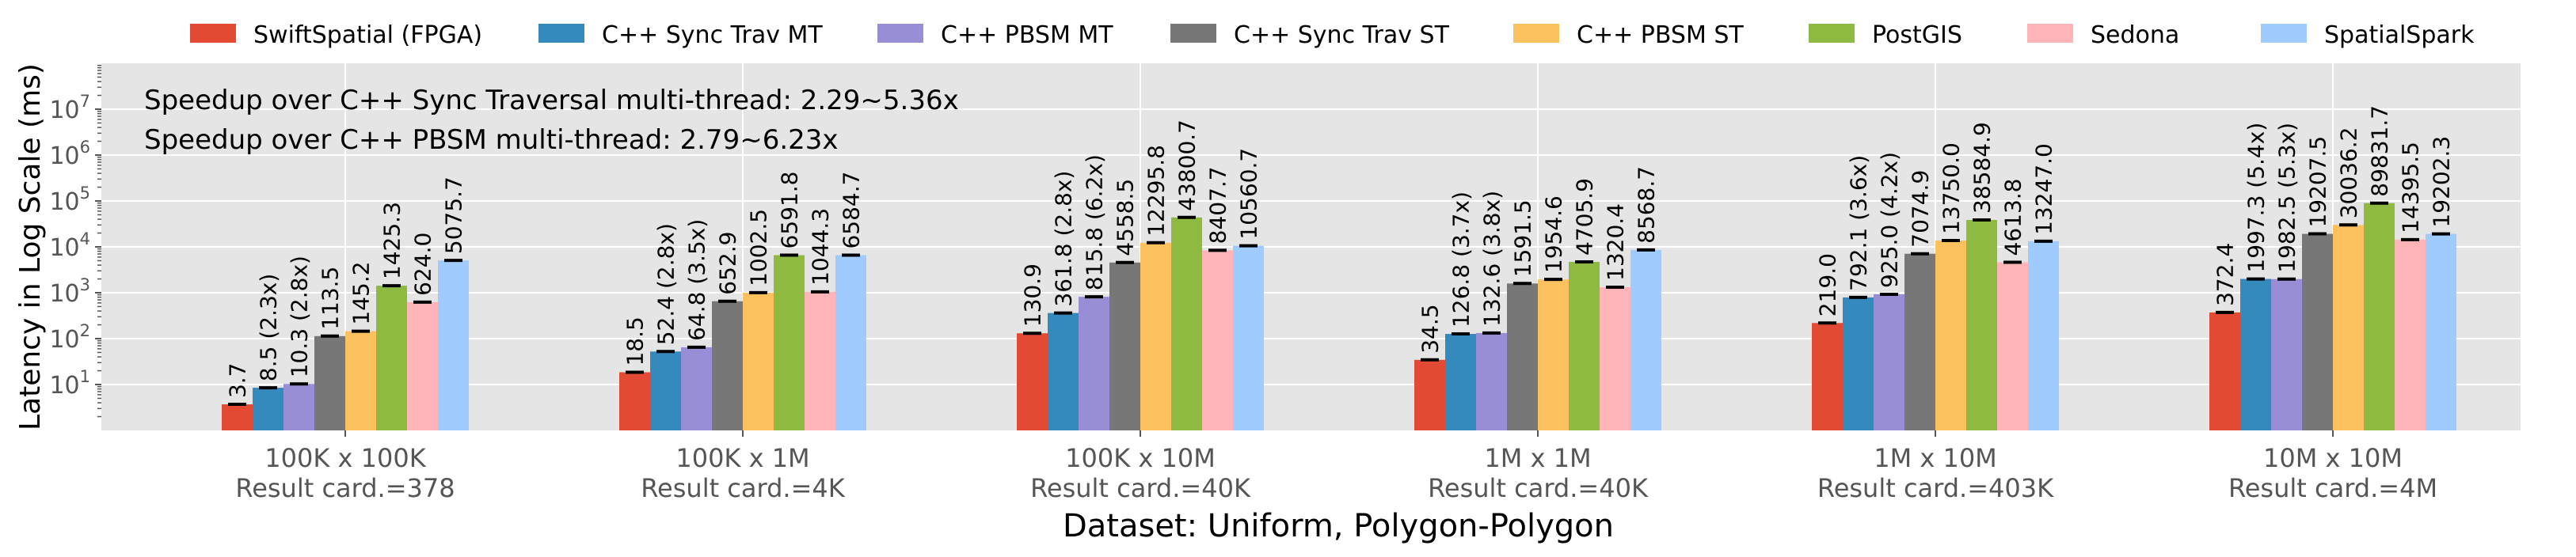 Image resolution: width=2576 pixels, height=557 pixels. What do you see at coordinates (345, 488) in the screenshot?
I see `x-tick-sublabel: Result card.=378` at bounding box center [345, 488].